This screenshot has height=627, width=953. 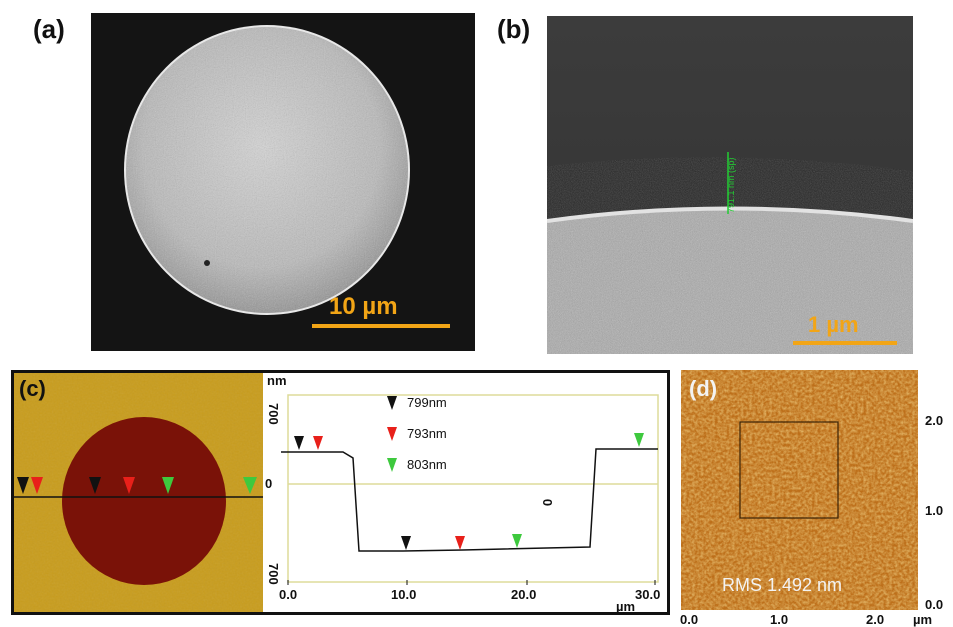 I want to click on y-tick-bottom: 700, so click(x=273, y=574).